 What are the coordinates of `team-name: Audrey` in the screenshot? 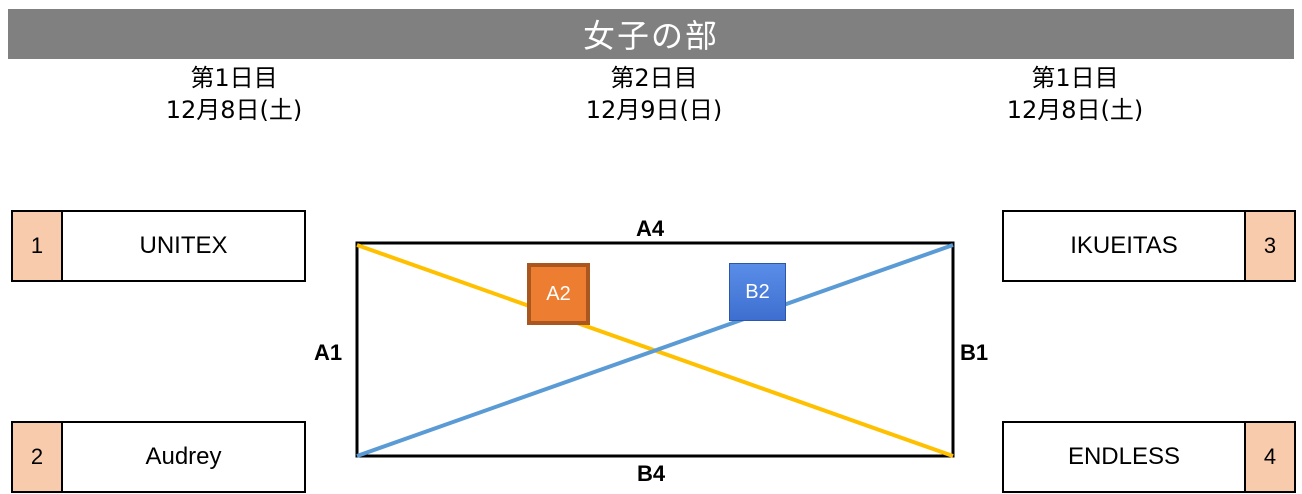 It's located at (183, 456).